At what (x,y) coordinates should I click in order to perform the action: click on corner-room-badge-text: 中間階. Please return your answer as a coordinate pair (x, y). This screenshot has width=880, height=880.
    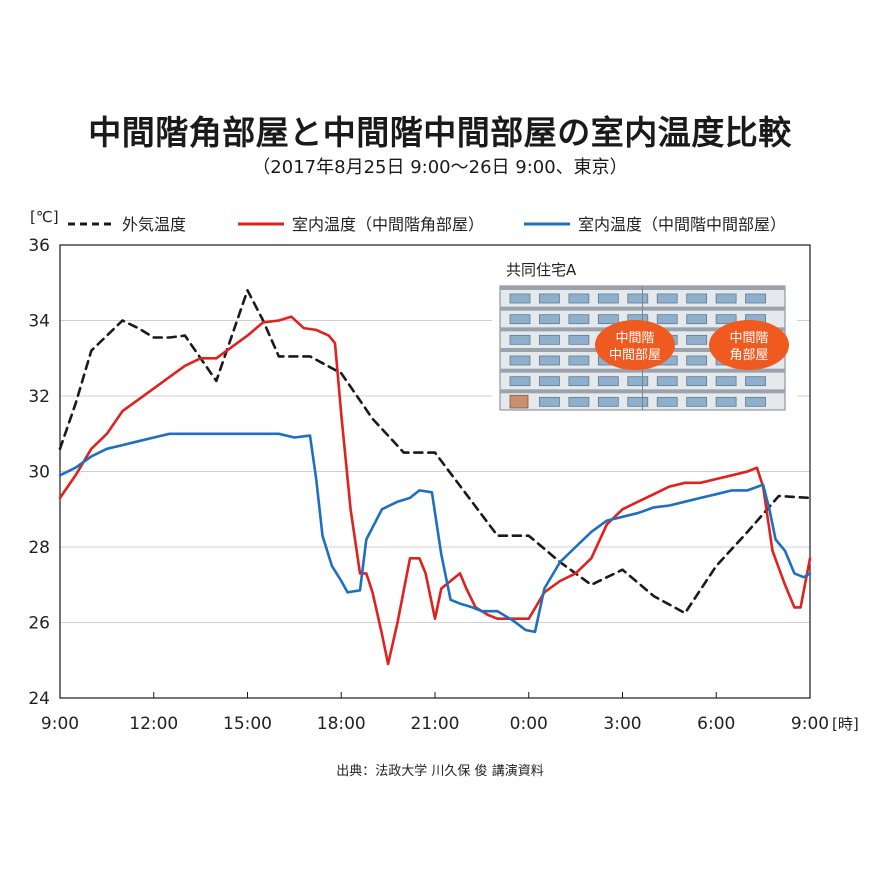
    Looking at the image, I should click on (748, 338).